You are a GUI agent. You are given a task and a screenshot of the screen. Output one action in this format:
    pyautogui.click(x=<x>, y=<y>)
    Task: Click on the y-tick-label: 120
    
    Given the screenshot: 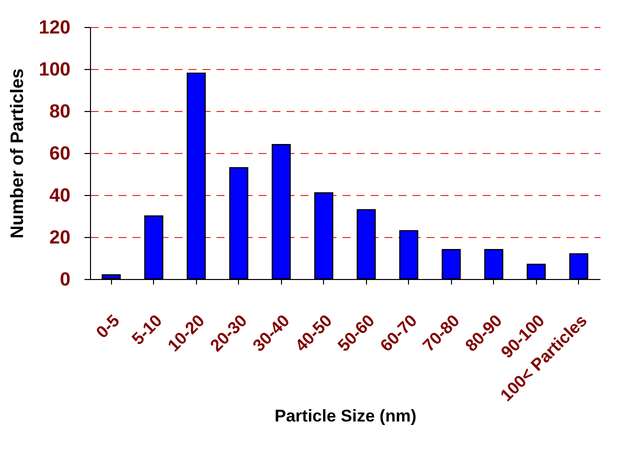 What is the action you would take?
    pyautogui.click(x=54, y=28)
    